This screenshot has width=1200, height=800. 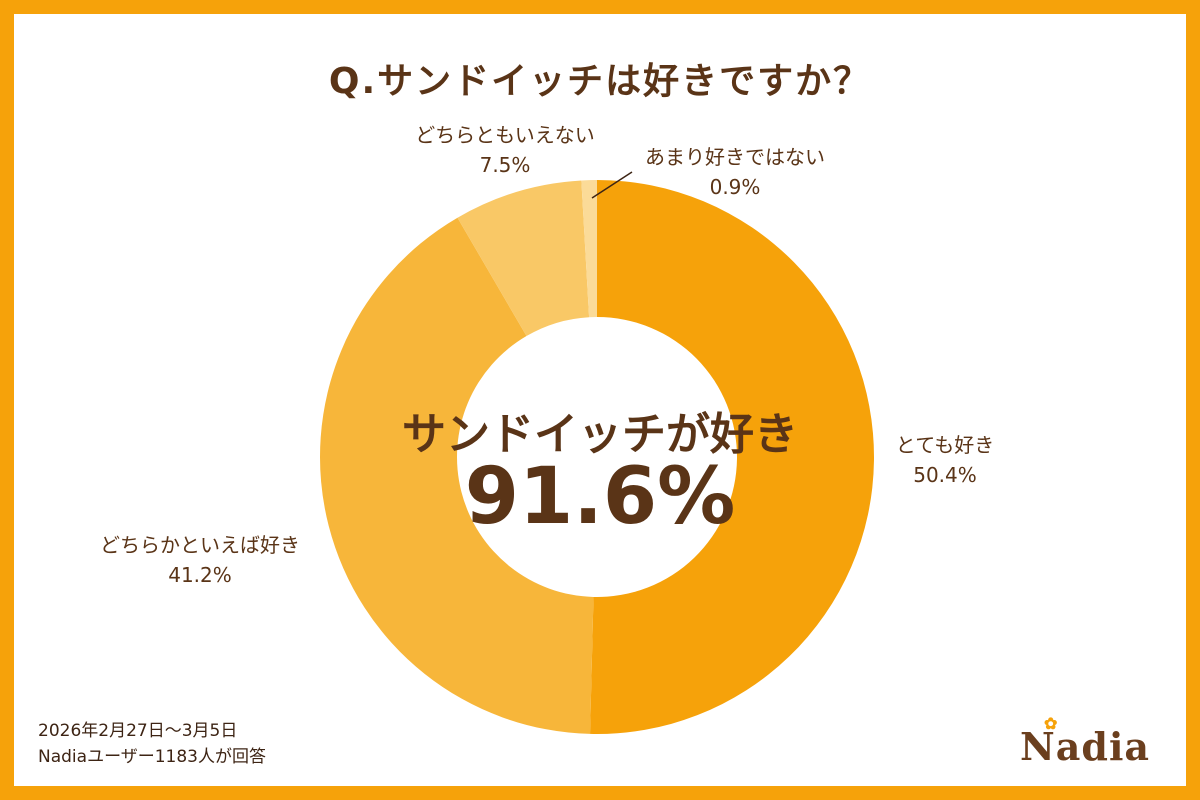 What do you see at coordinates (735, 172) in the screenshot?
I see `slice-label-not-like: あまり好きではない 0.9%` at bounding box center [735, 172].